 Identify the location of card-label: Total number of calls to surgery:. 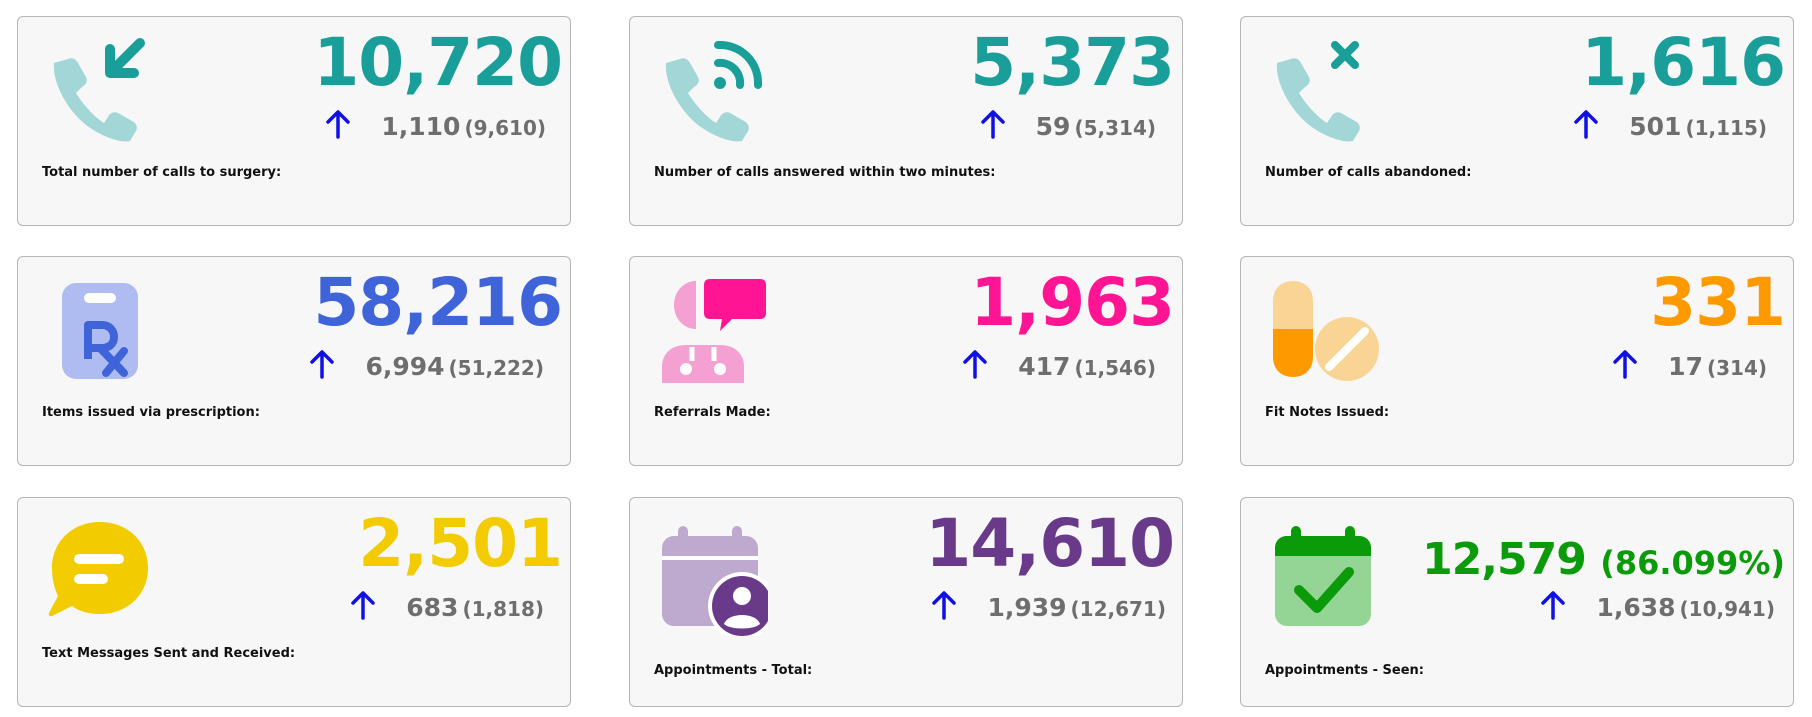
(162, 172).